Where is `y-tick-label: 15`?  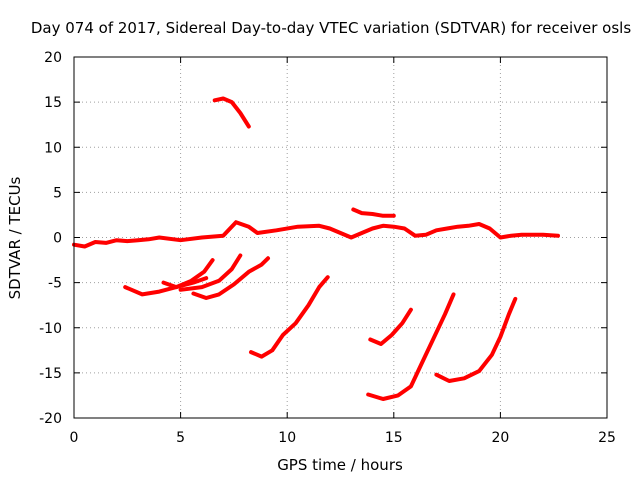 y-tick-label: 15 is located at coordinates (53, 103).